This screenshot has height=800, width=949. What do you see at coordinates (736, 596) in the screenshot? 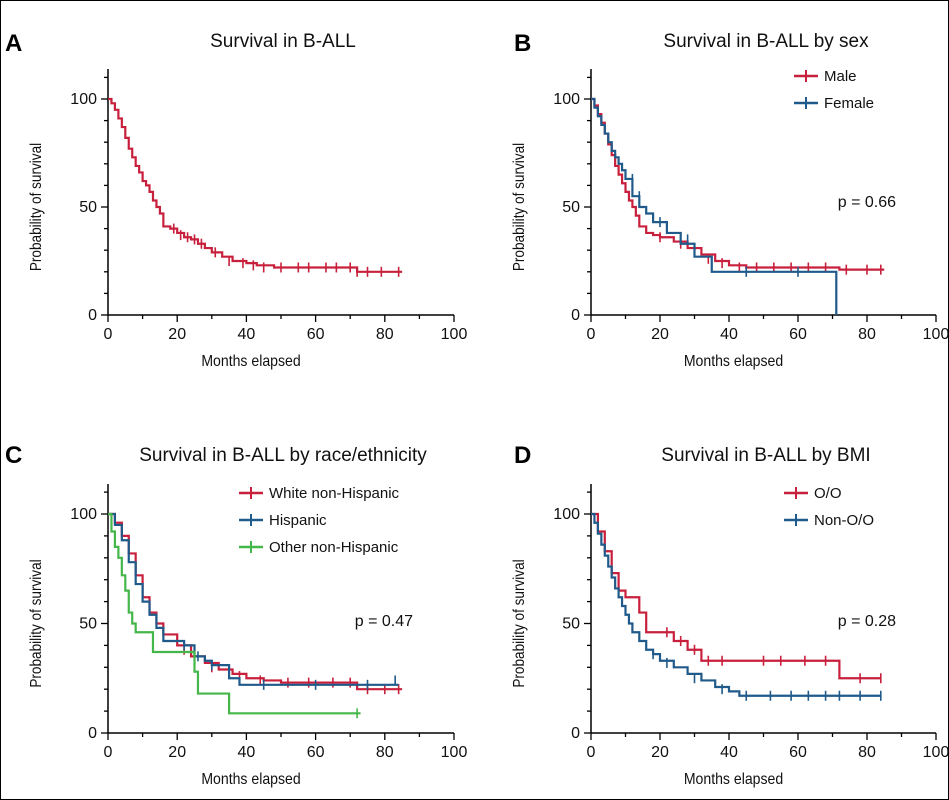
I see `survival-curve-o-o` at bounding box center [736, 596].